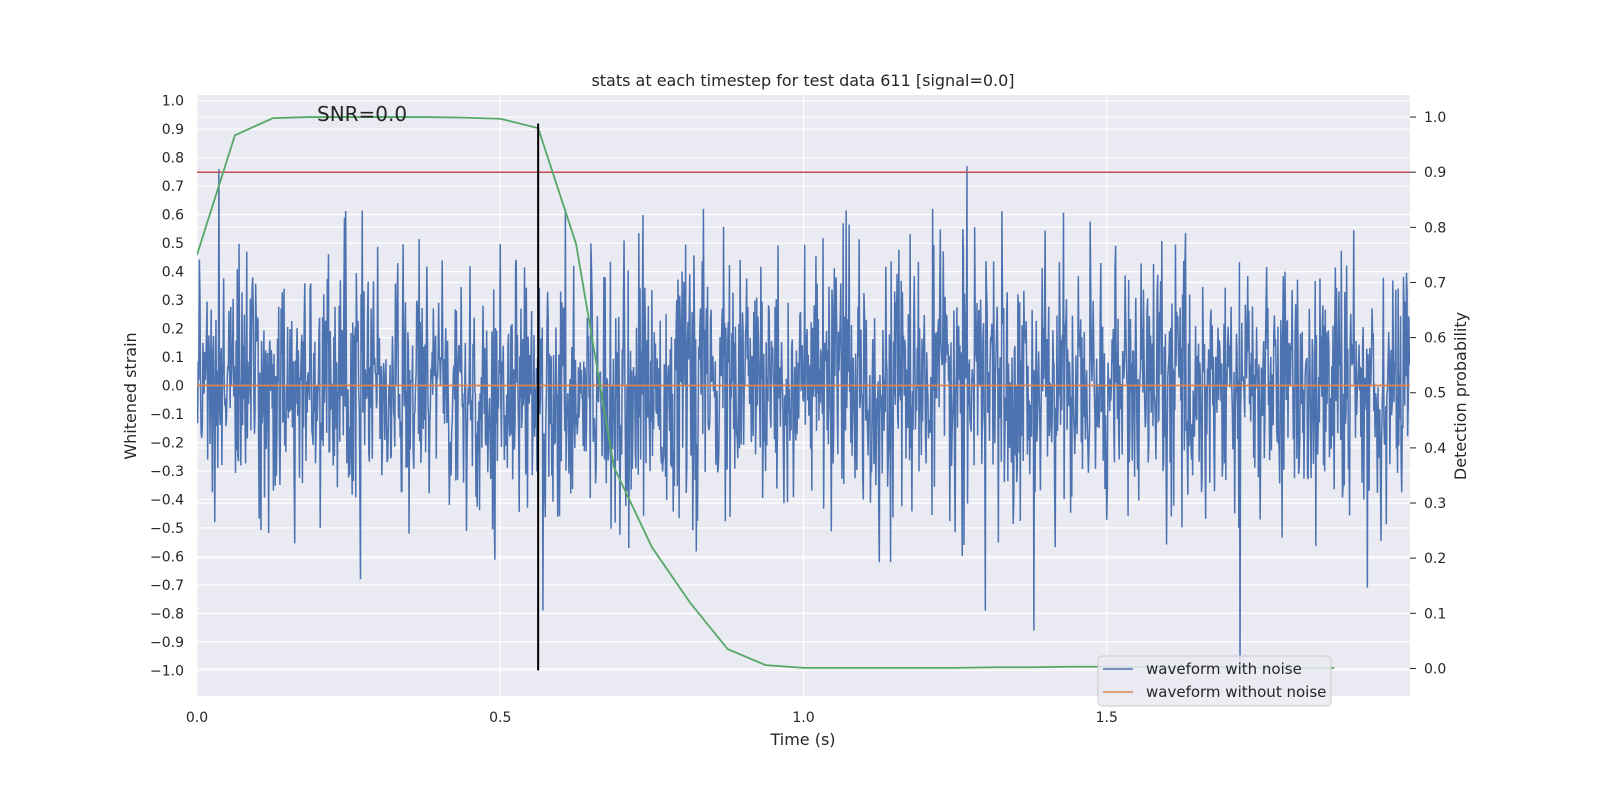  Describe the element at coordinates (1435, 504) in the screenshot. I see `y-tick-label-right: 0.3` at that location.